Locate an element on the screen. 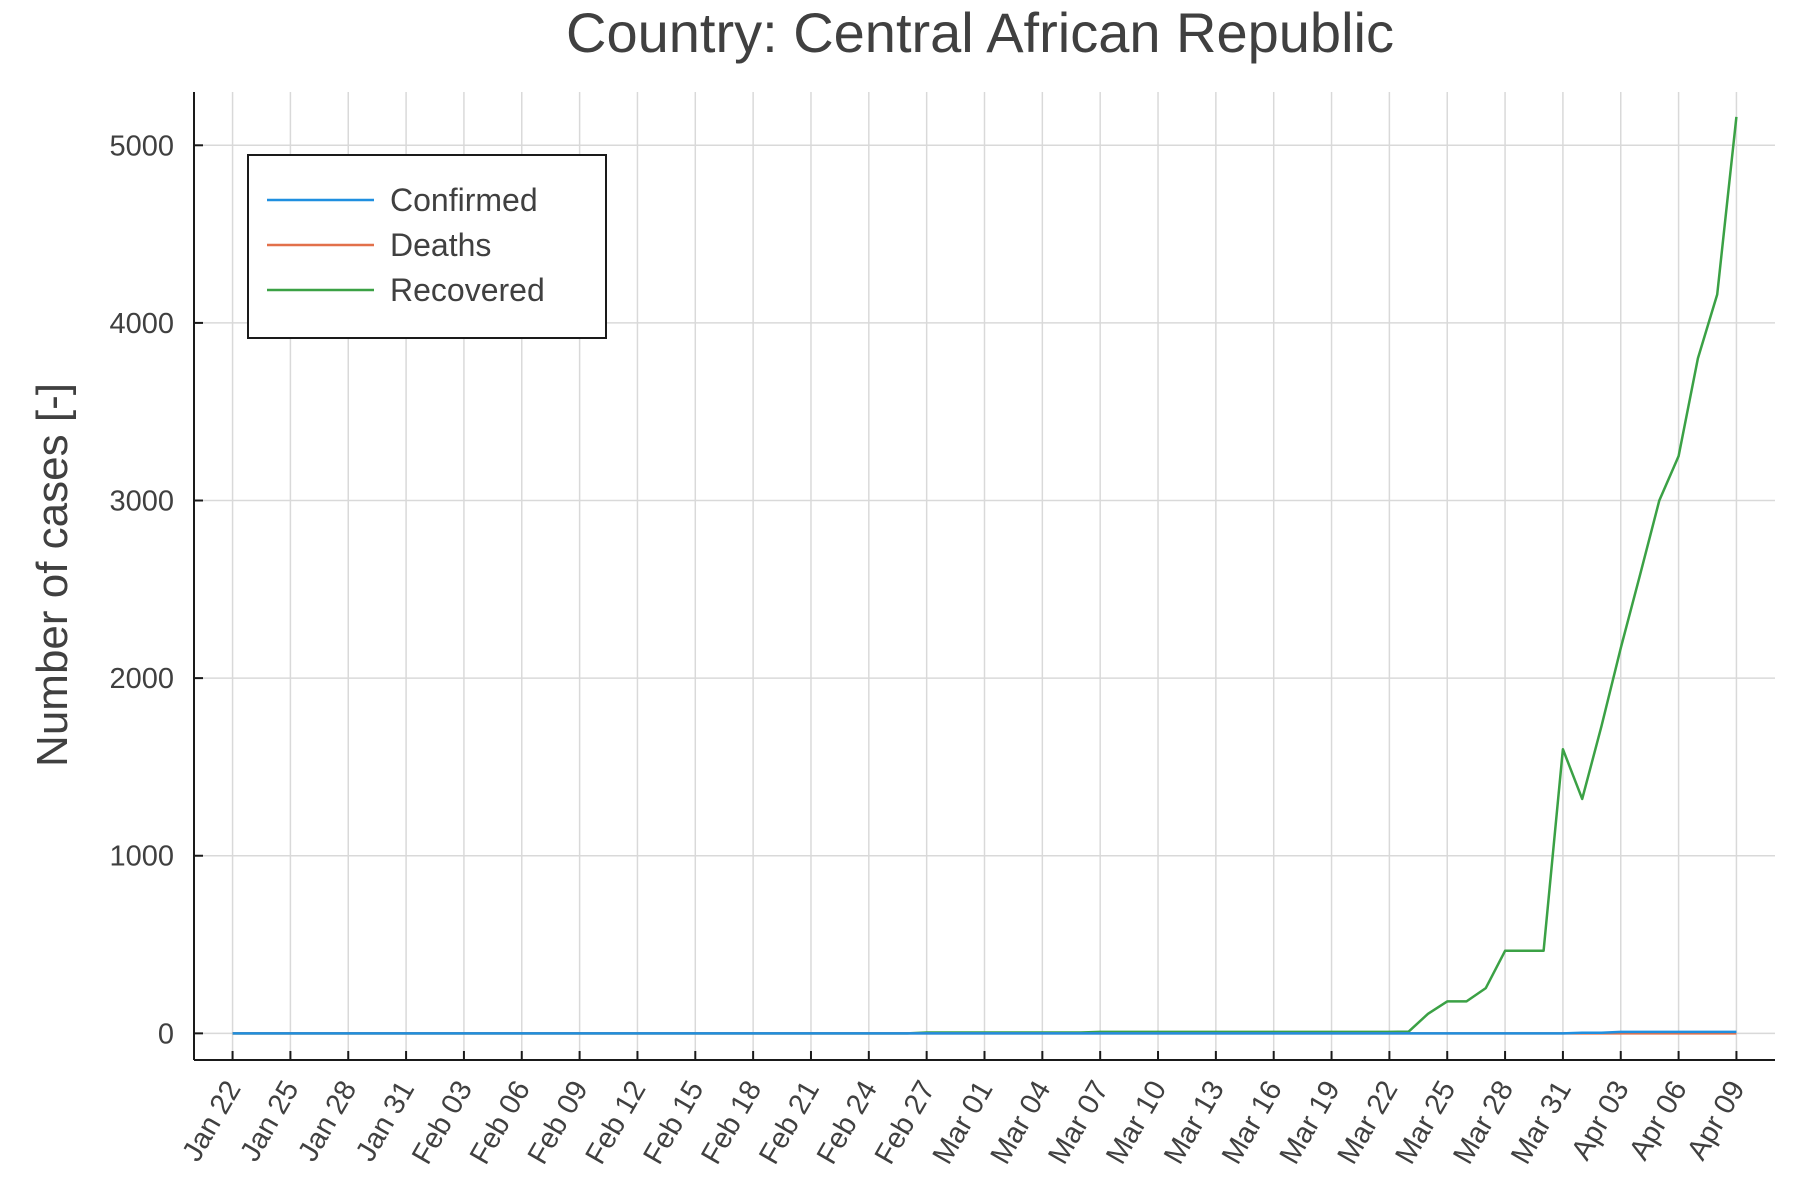 This screenshot has height=1200, width=1800. legend: Confirmed Deaths Recovered is located at coordinates (427, 246).